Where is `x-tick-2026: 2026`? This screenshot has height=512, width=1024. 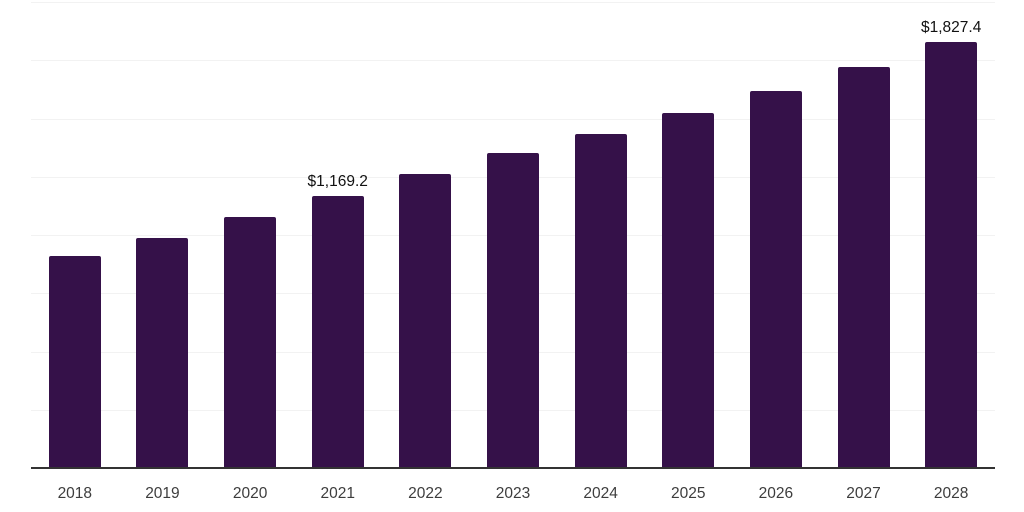
x-tick-2026: 2026 is located at coordinates (776, 493).